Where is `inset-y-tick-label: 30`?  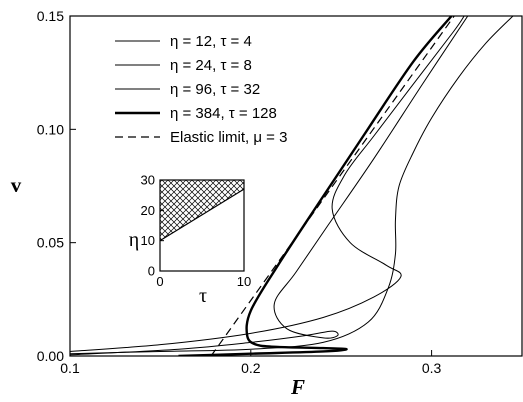
inset-y-tick-label: 30 is located at coordinates (148, 180).